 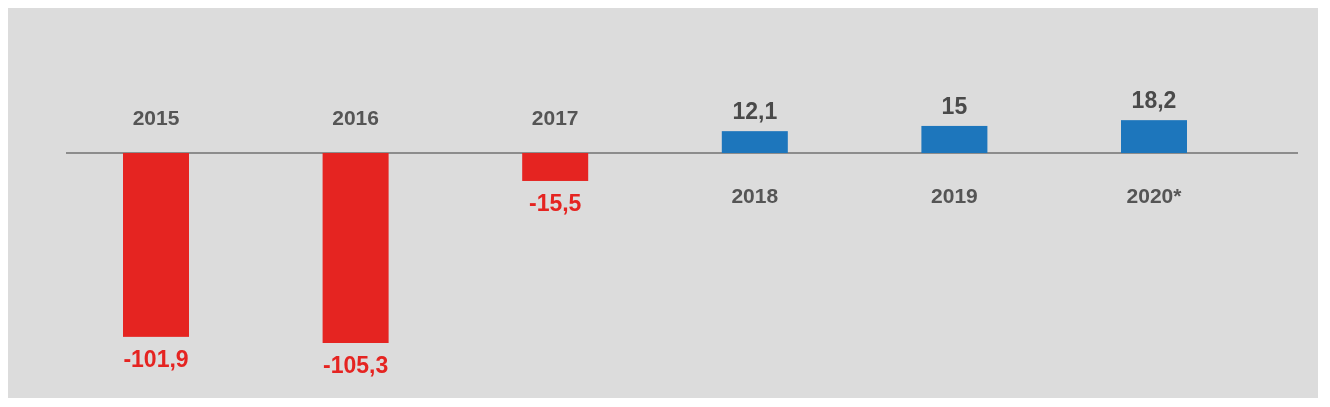 What do you see at coordinates (555, 202) in the screenshot?
I see `data-label: -15,5` at bounding box center [555, 202].